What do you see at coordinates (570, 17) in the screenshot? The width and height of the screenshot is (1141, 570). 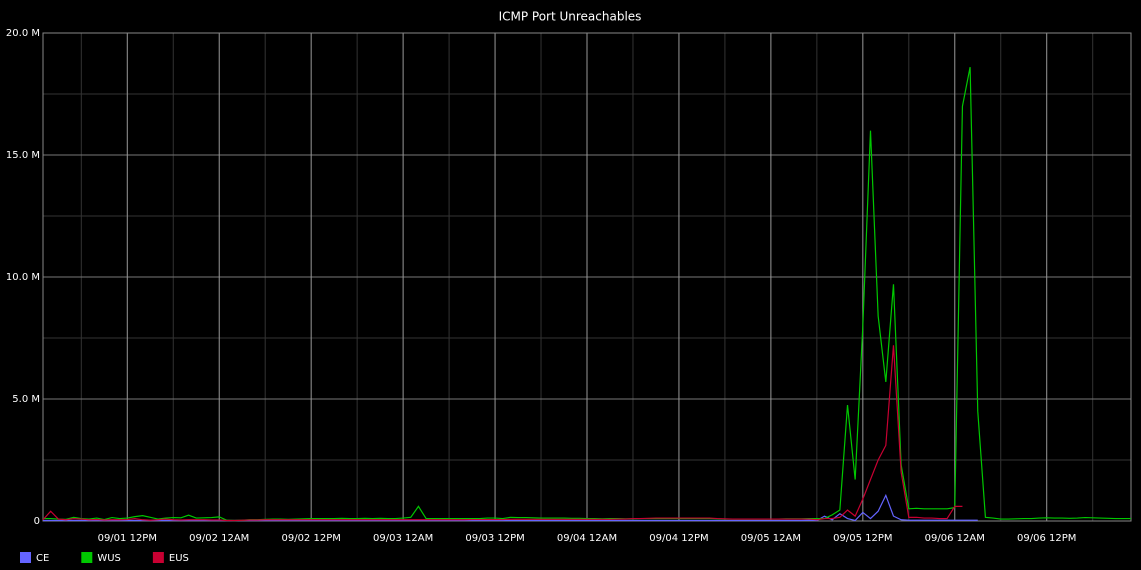 I see `chart-title: ICMP Port Unreachables` at bounding box center [570, 17].